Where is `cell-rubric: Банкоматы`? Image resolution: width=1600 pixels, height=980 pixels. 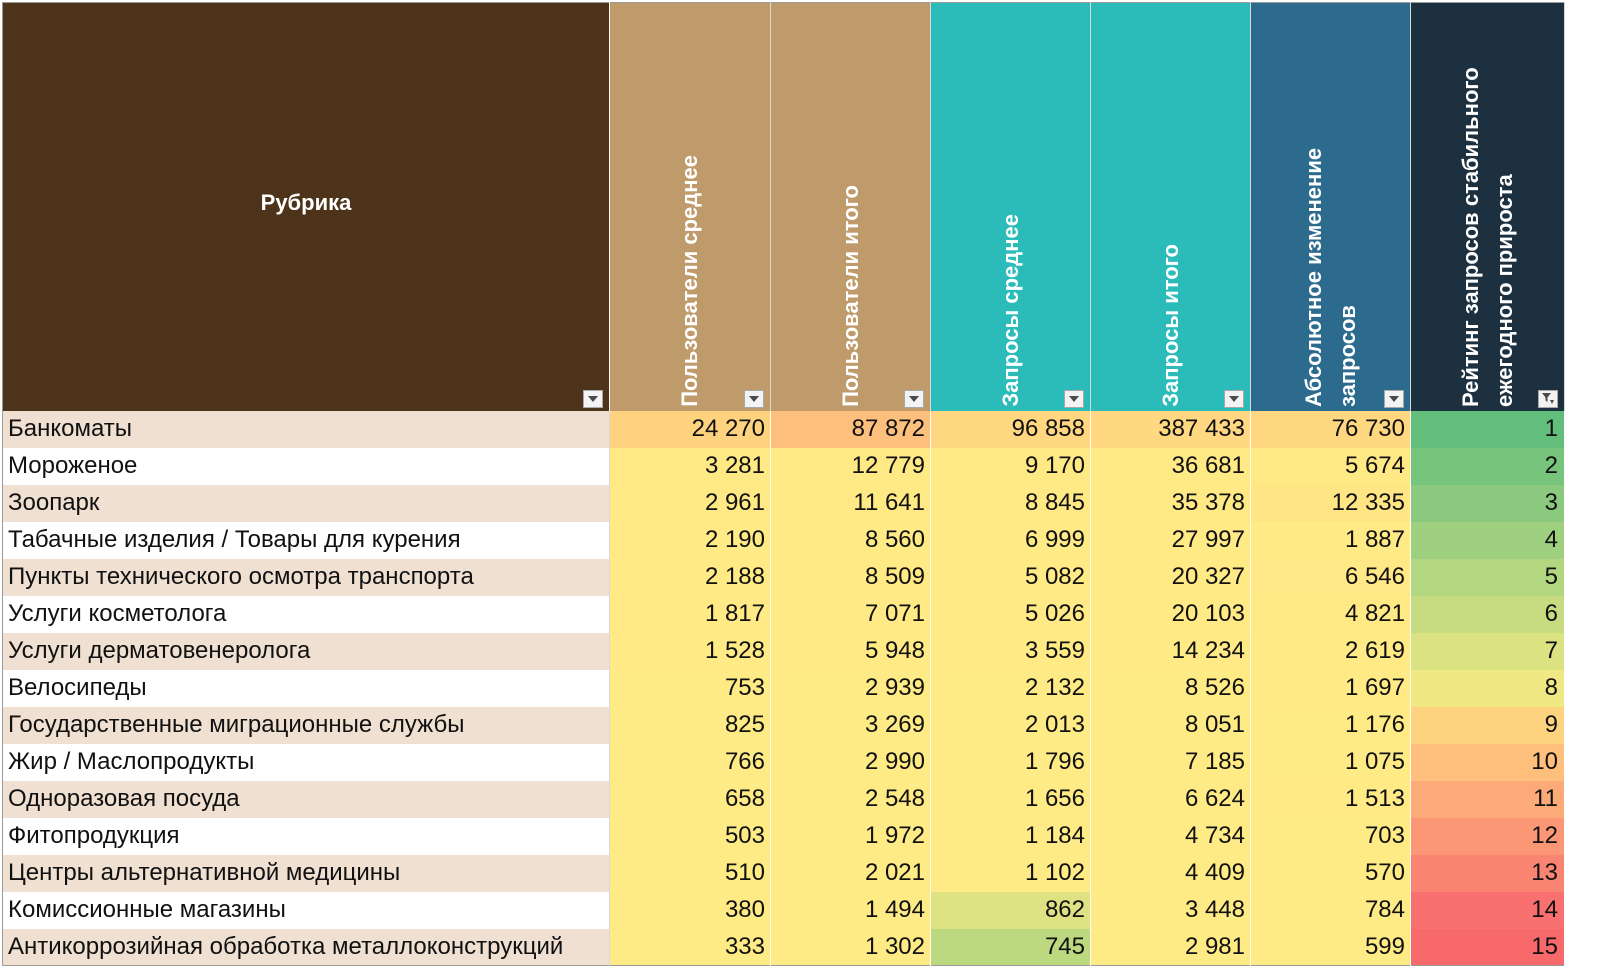
cell-rubric: Банкоматы is located at coordinates (306, 429).